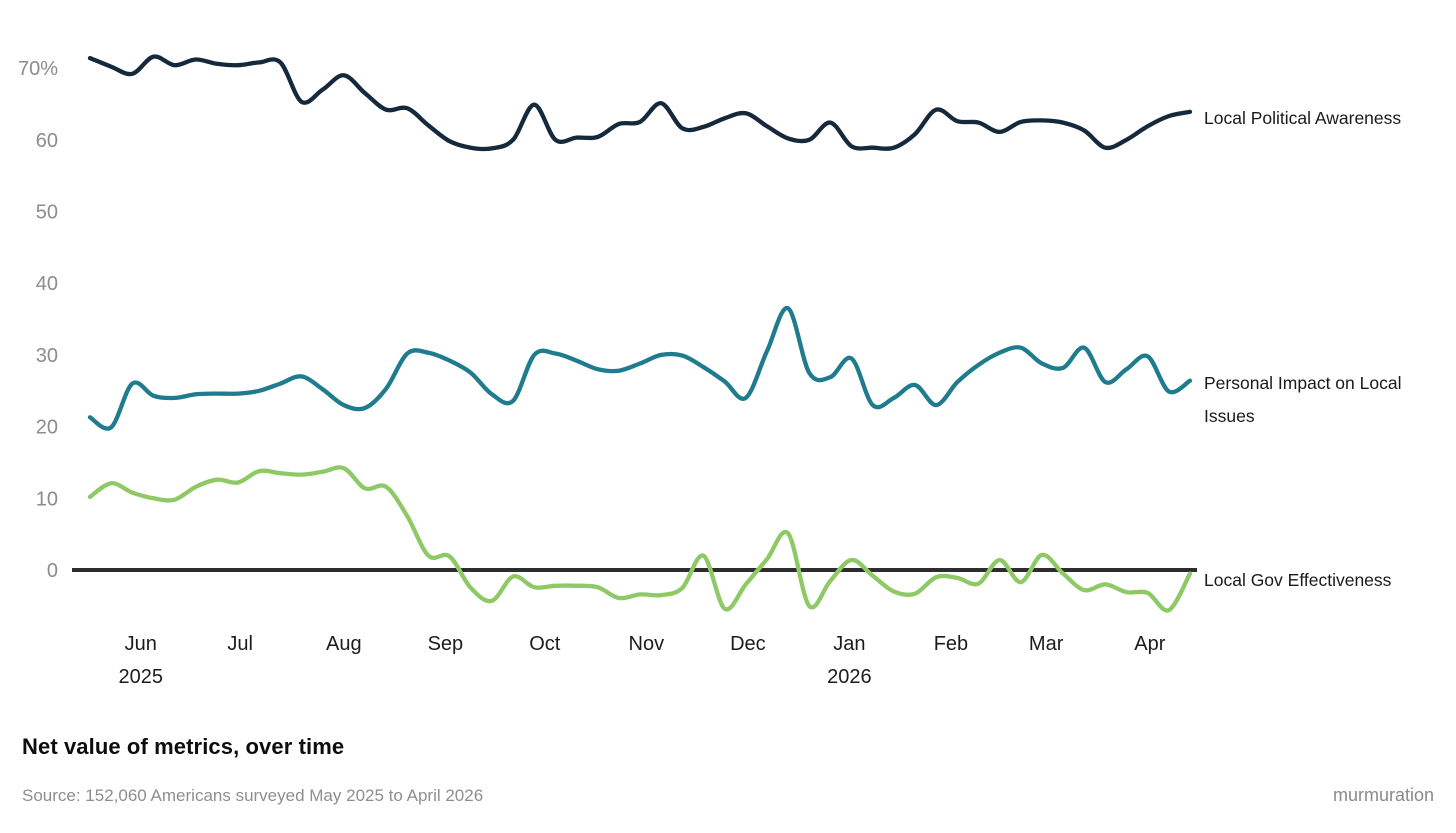  What do you see at coordinates (240, 644) in the screenshot?
I see `x-axis-month-label: Jul` at bounding box center [240, 644].